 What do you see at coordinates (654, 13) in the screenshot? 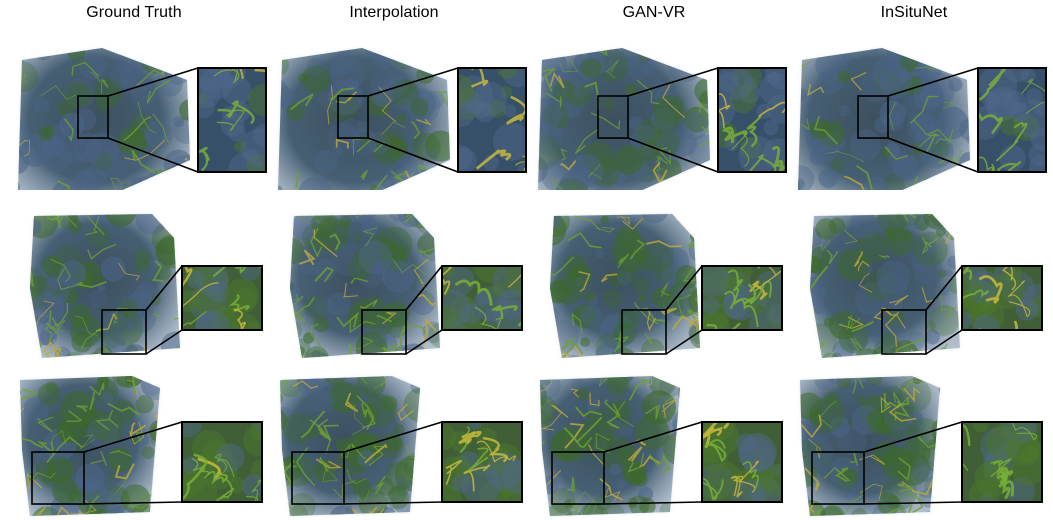
I see `column-title-gan-vr: GAN-VR` at bounding box center [654, 13].